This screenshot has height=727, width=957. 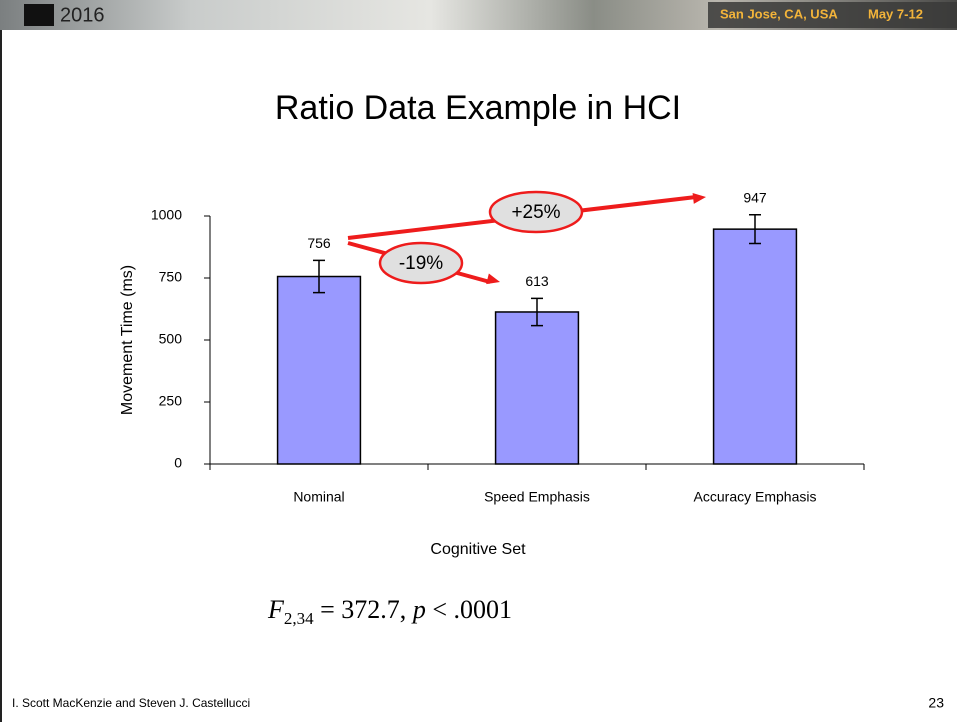 What do you see at coordinates (82, 15) in the screenshot?
I see `banner-year: 2016` at bounding box center [82, 15].